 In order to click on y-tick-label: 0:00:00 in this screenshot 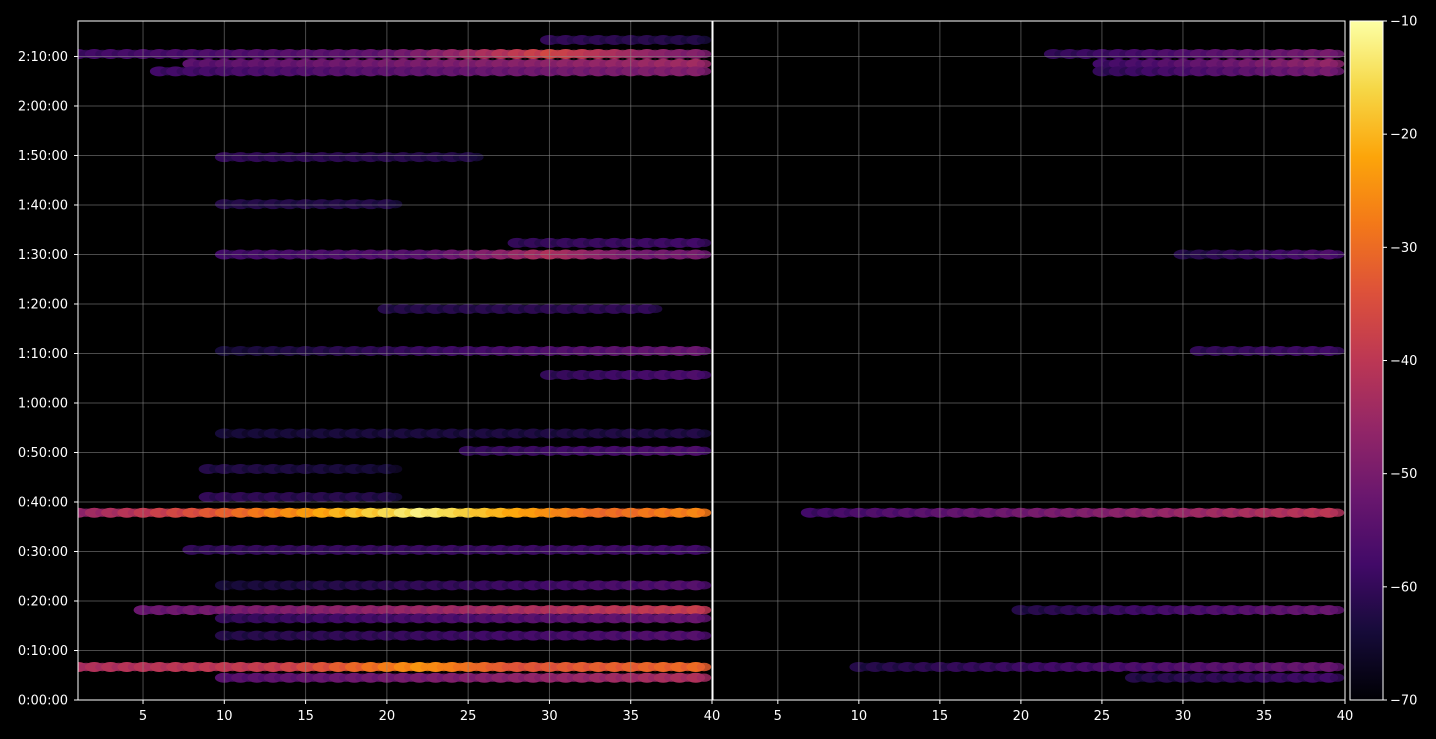, I will do `click(43, 701)`.